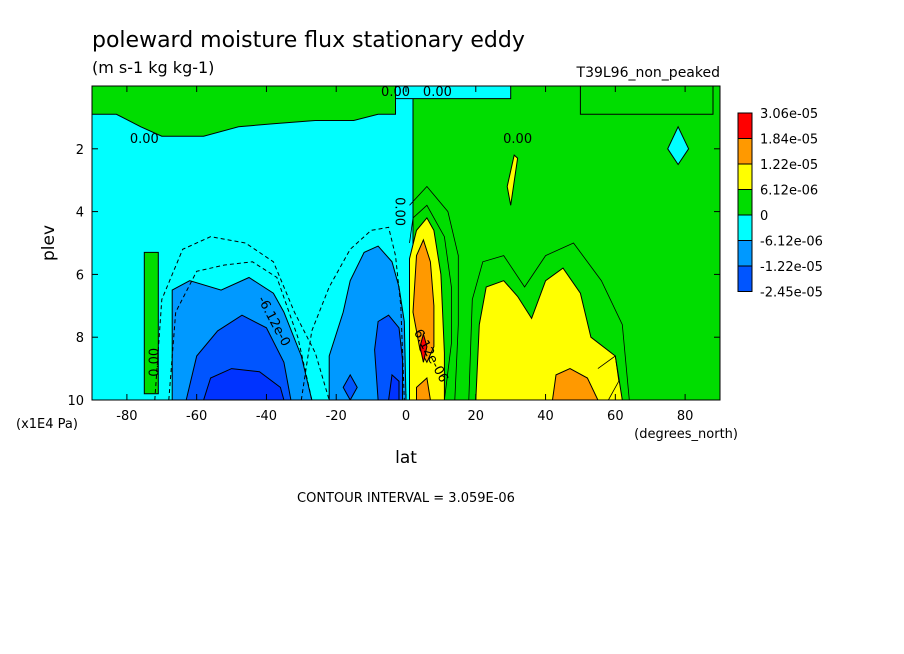  Describe the element at coordinates (791, 242) in the screenshot. I see `colorbar-label-5: -6.12e-06` at that location.